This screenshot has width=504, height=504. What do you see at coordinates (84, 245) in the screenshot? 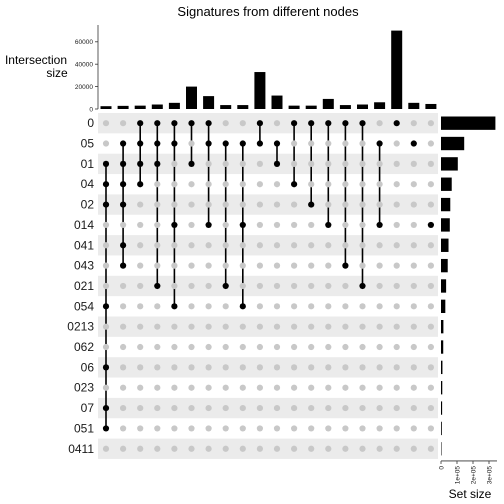
I see `set-label: 041` at bounding box center [84, 245].